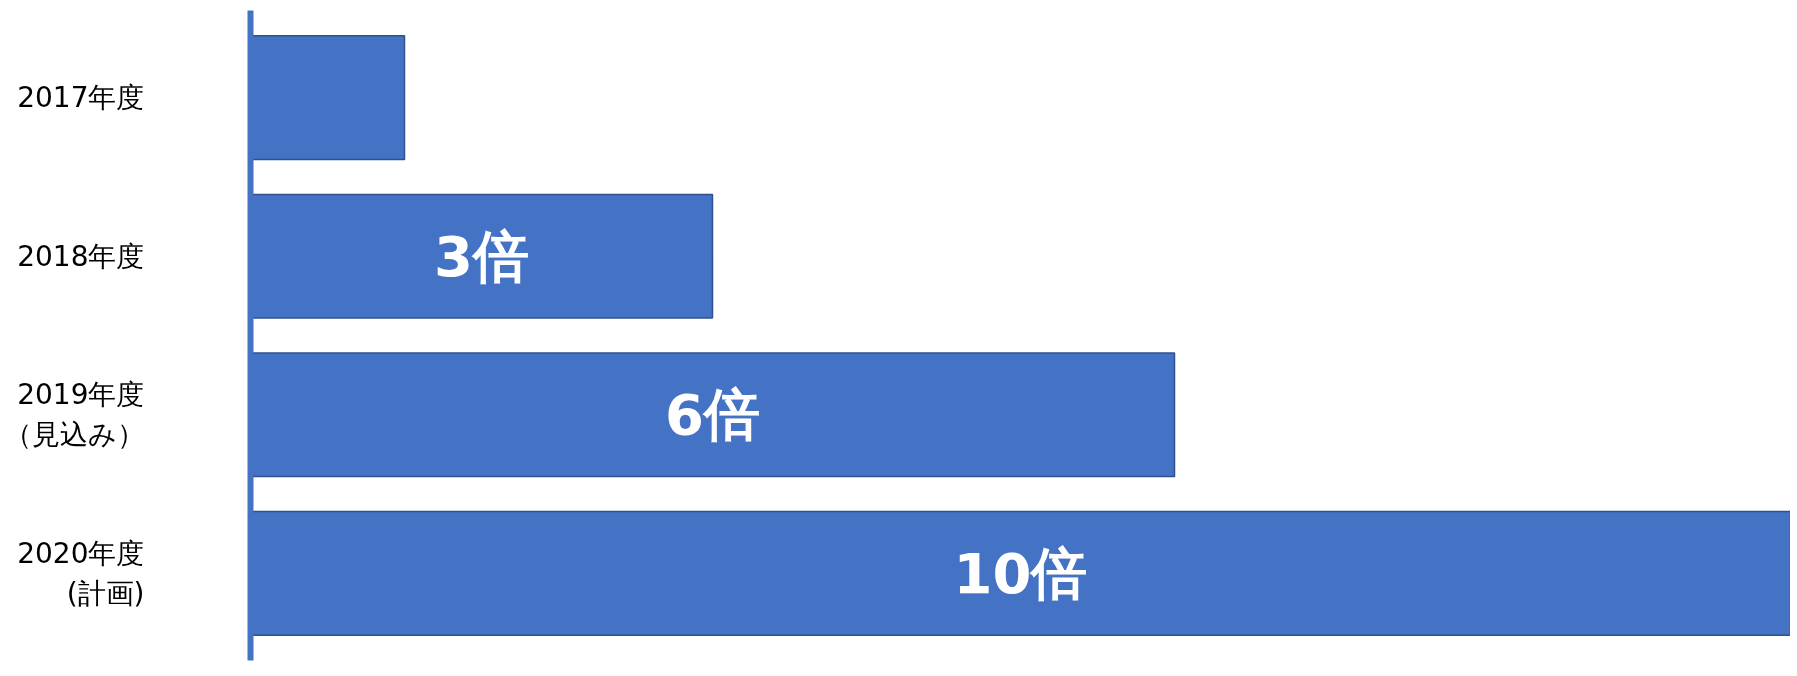 Image resolution: width=1797 pixels, height=676 pixels. I want to click on y-tick-label: 2018年度, so click(81, 256).